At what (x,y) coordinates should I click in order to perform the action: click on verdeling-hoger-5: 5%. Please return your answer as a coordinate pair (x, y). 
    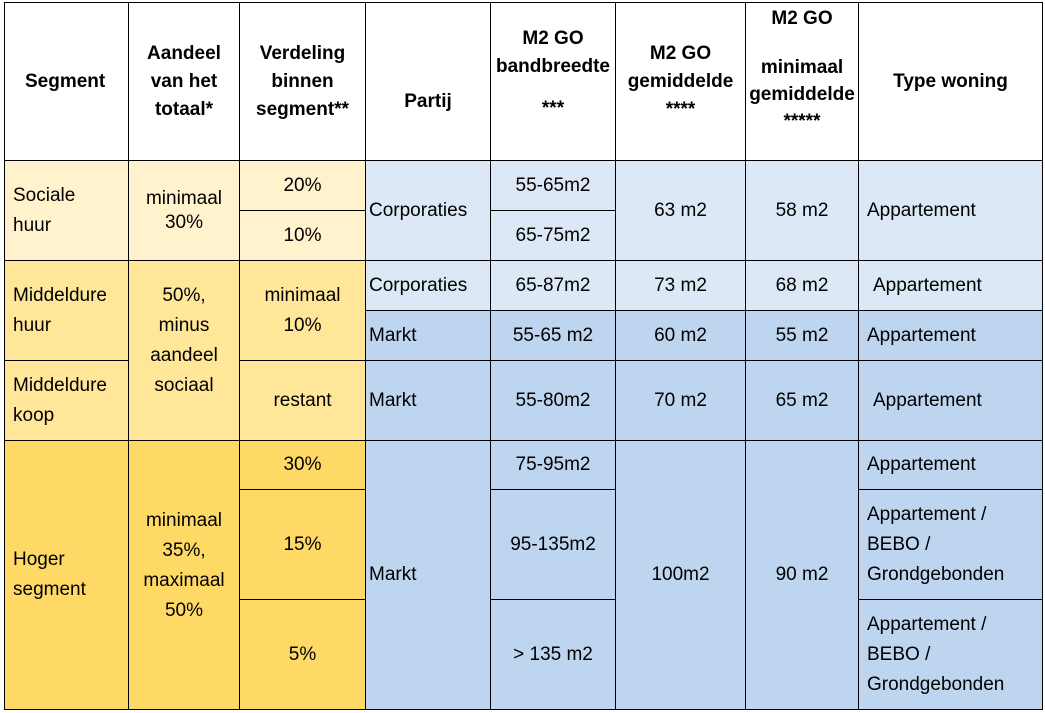
    Looking at the image, I should click on (302, 654).